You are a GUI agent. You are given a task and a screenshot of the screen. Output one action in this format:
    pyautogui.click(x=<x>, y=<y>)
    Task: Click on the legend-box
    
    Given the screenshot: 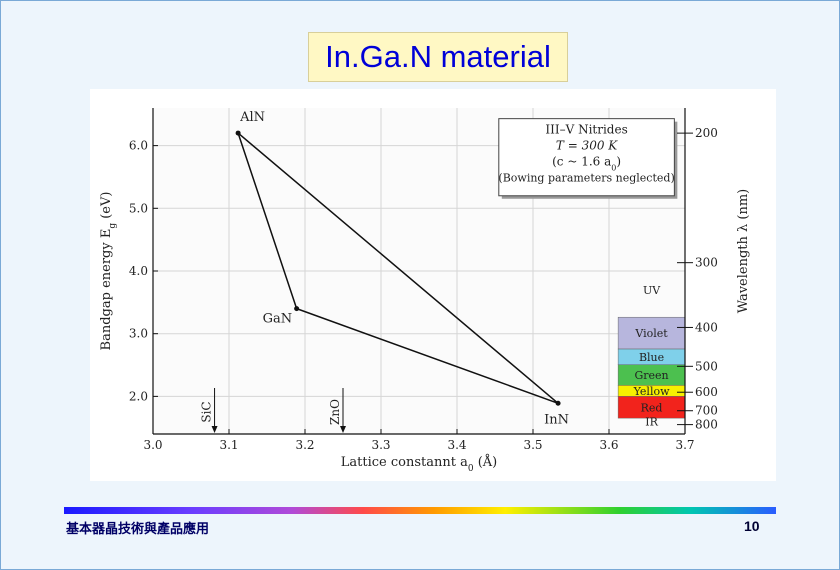 What is the action you would take?
    pyautogui.click(x=586, y=157)
    